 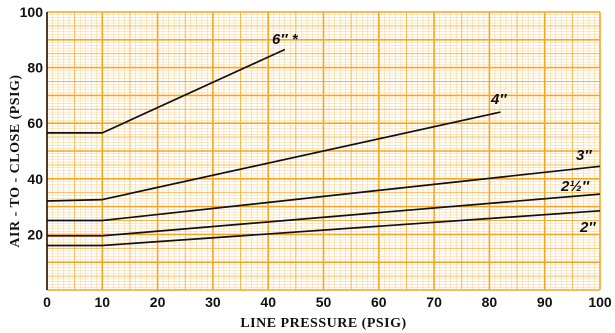 What do you see at coordinates (35, 179) in the screenshot?
I see `y-tick-label: 40` at bounding box center [35, 179].